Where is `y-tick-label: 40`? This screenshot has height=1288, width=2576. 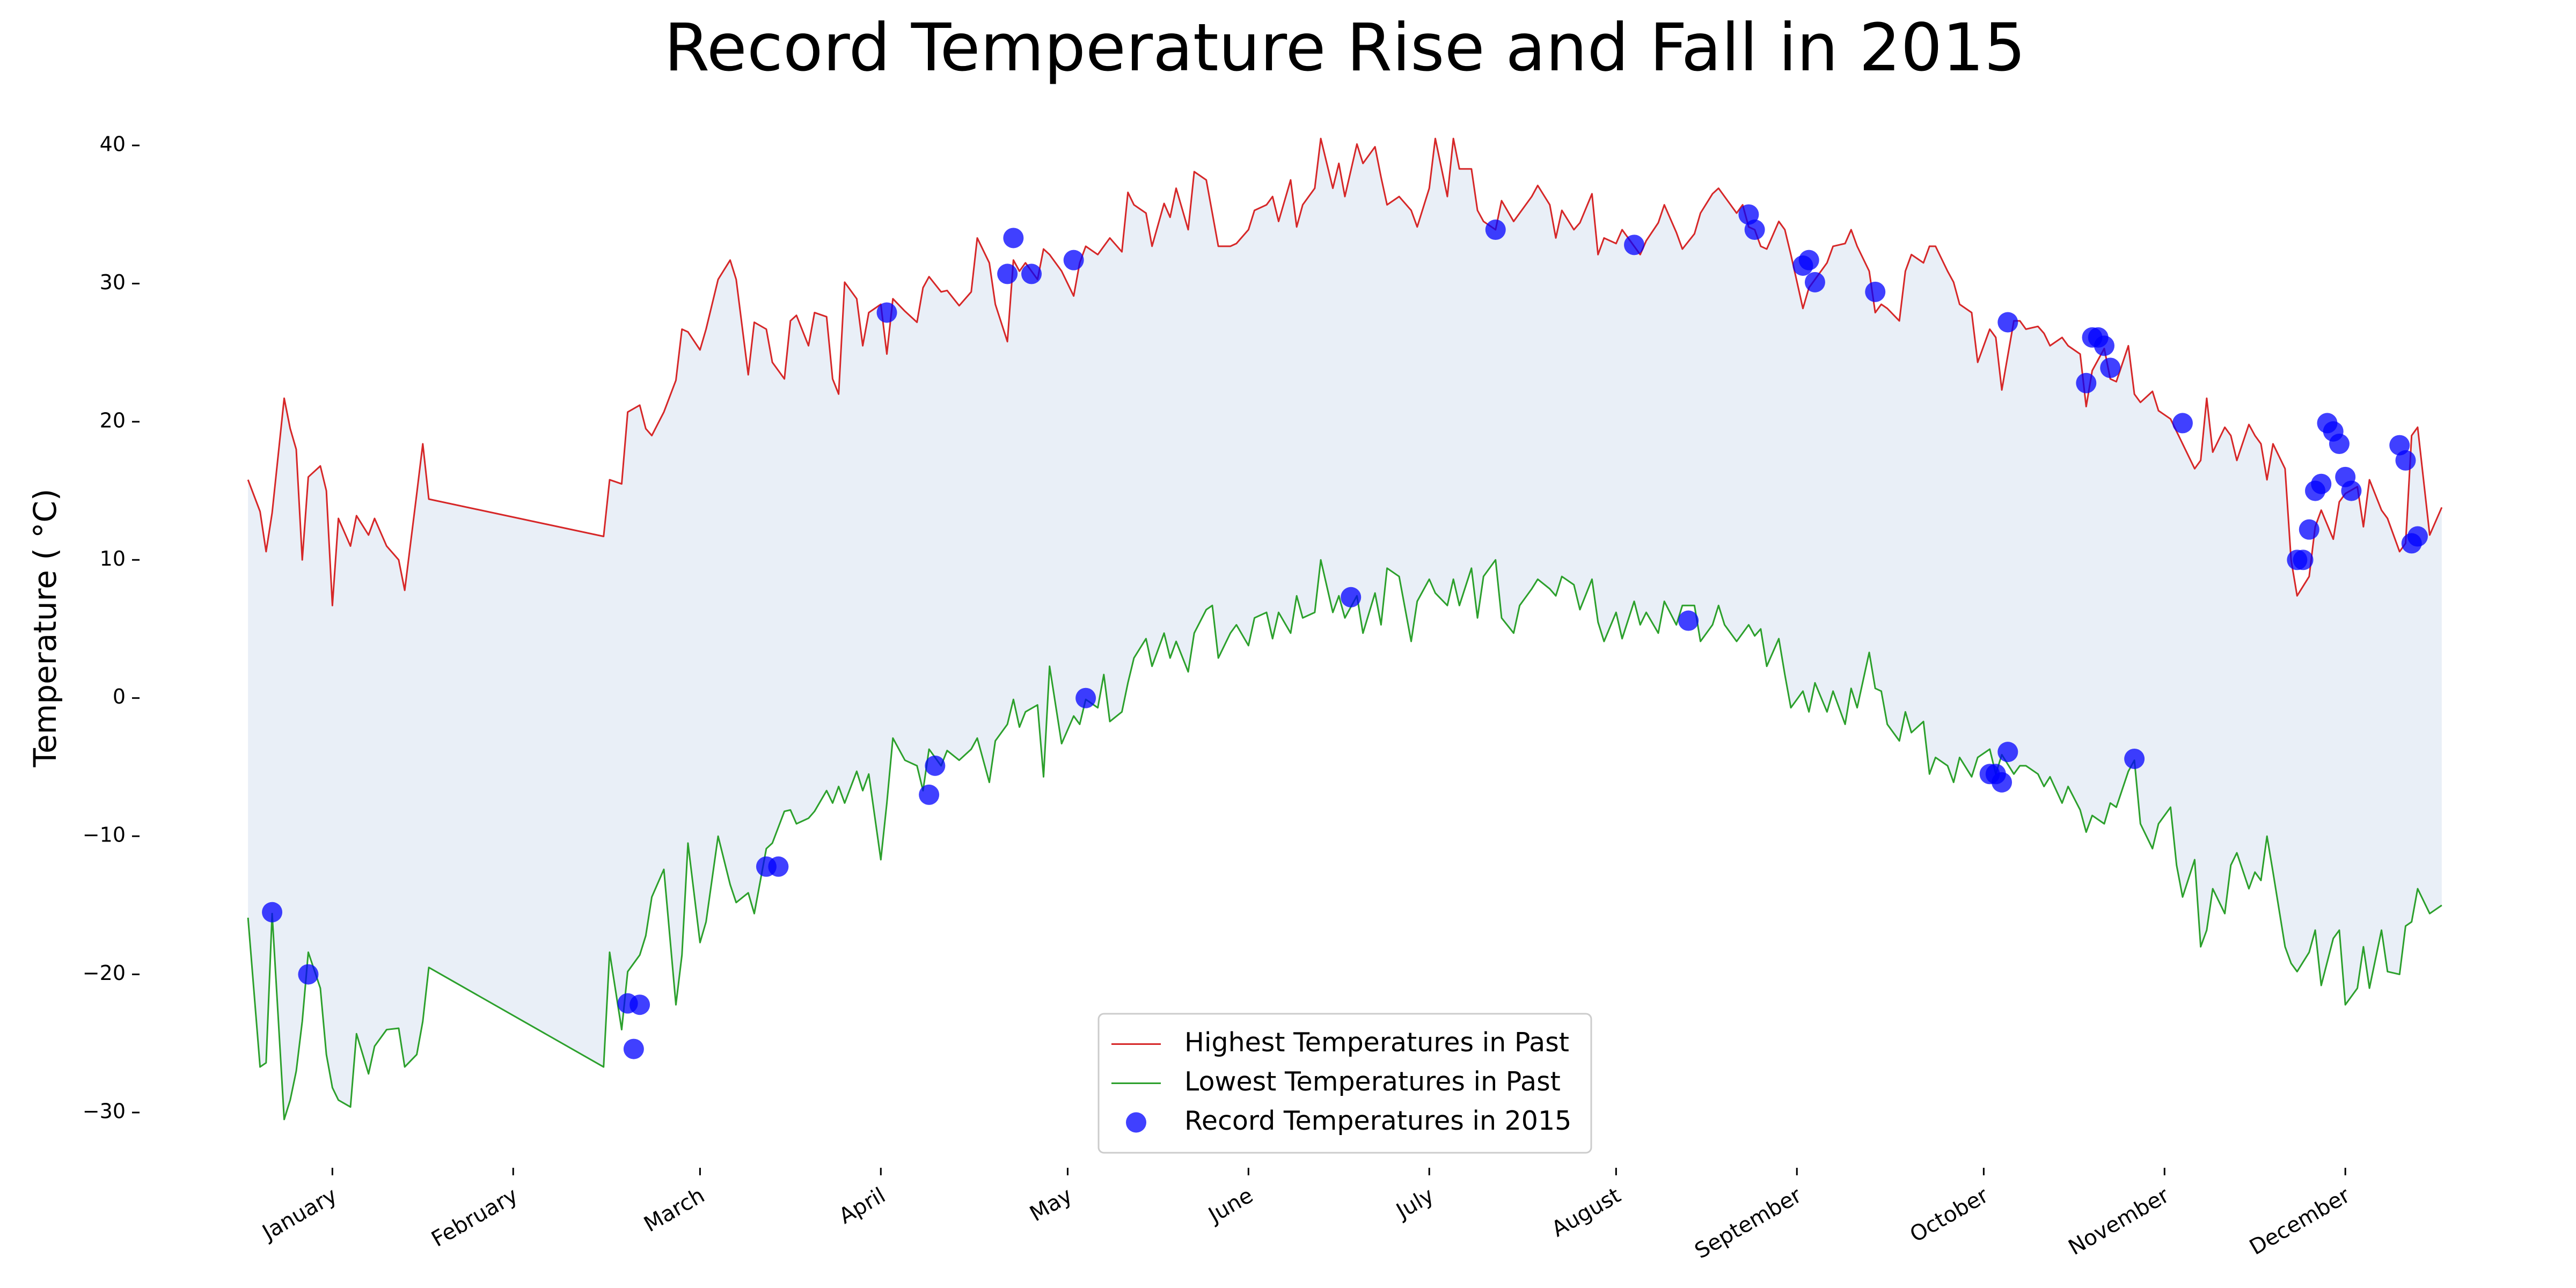 y-tick-label: 40 is located at coordinates (113, 144).